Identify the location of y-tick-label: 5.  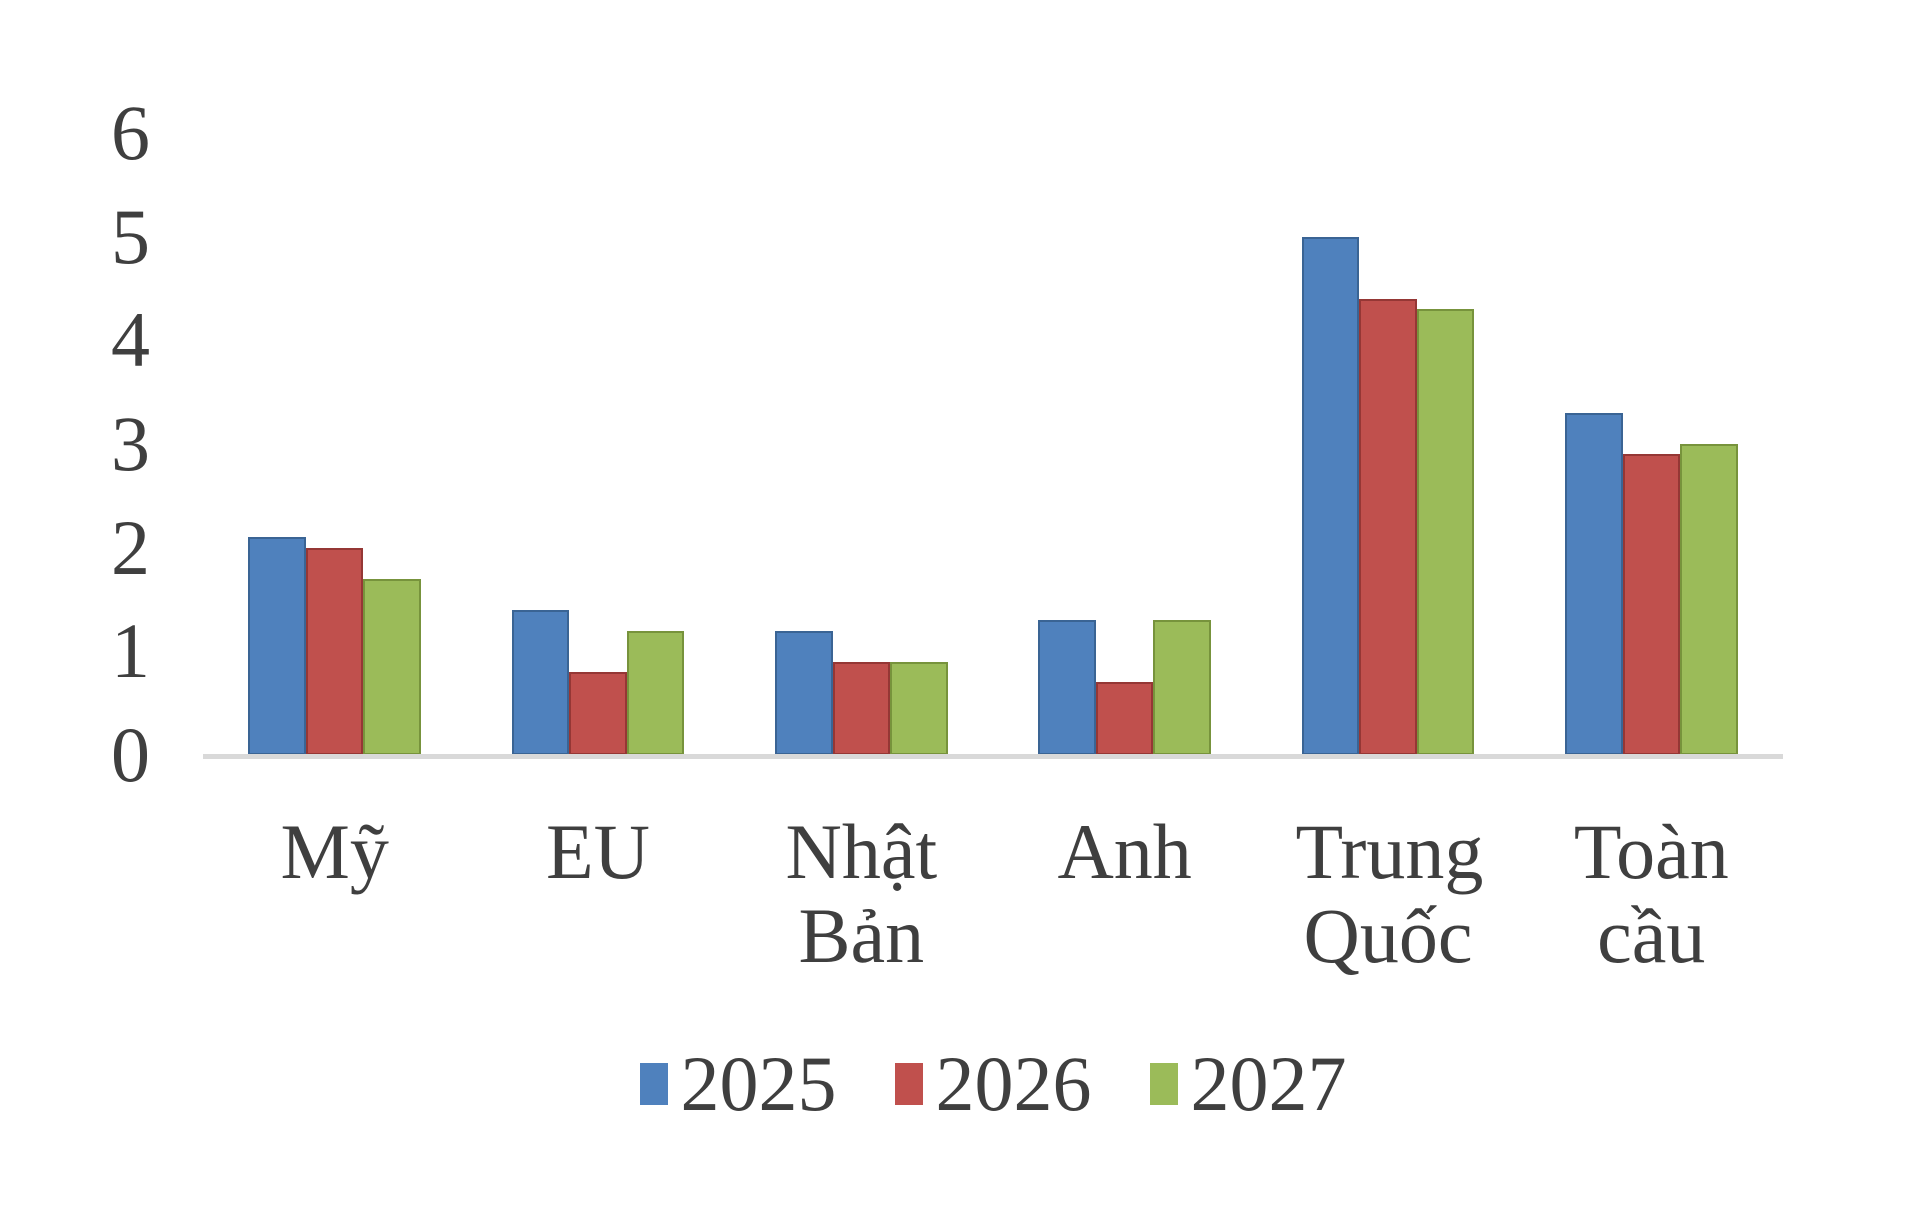
(130, 236).